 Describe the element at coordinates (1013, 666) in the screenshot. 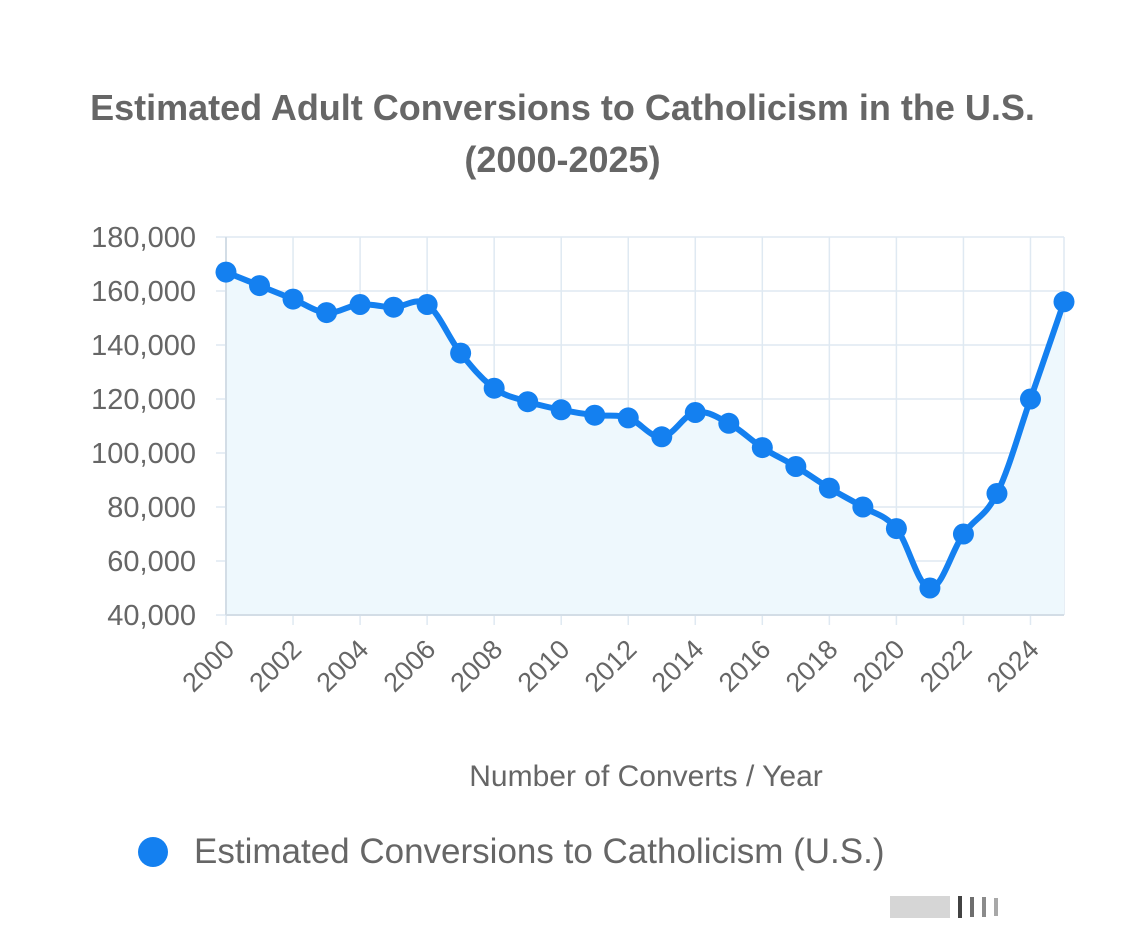

I see `x-tick-label: 2024` at that location.